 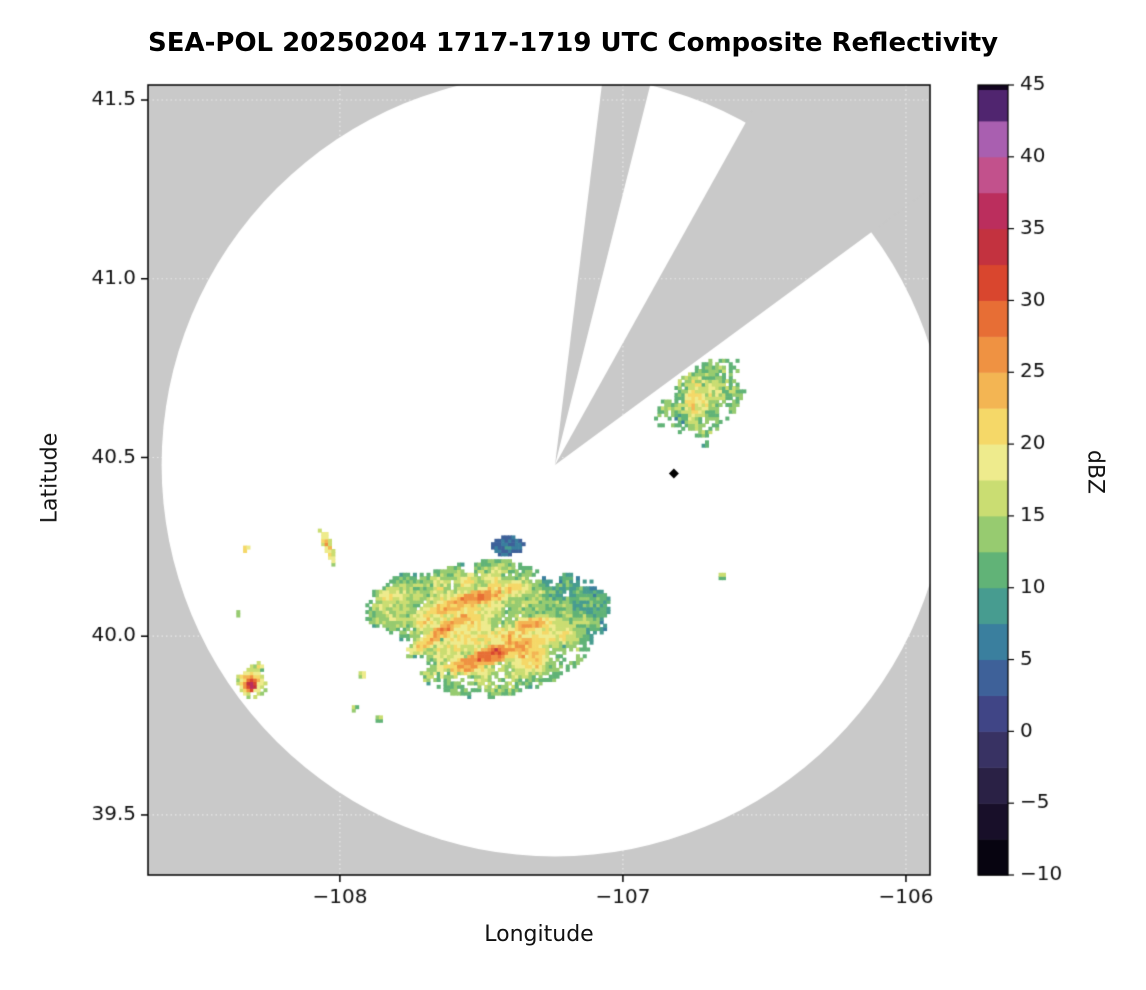 I want to click on colorbar-label: dBZ, so click(x=1095, y=472).